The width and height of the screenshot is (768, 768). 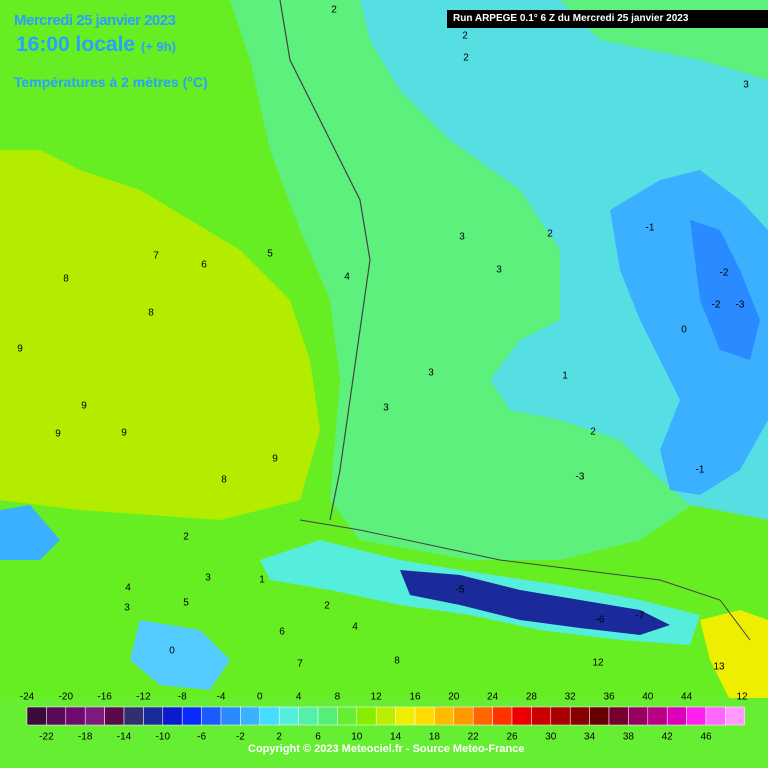 What do you see at coordinates (598, 663) in the screenshot?
I see `contour-label: 12` at bounding box center [598, 663].